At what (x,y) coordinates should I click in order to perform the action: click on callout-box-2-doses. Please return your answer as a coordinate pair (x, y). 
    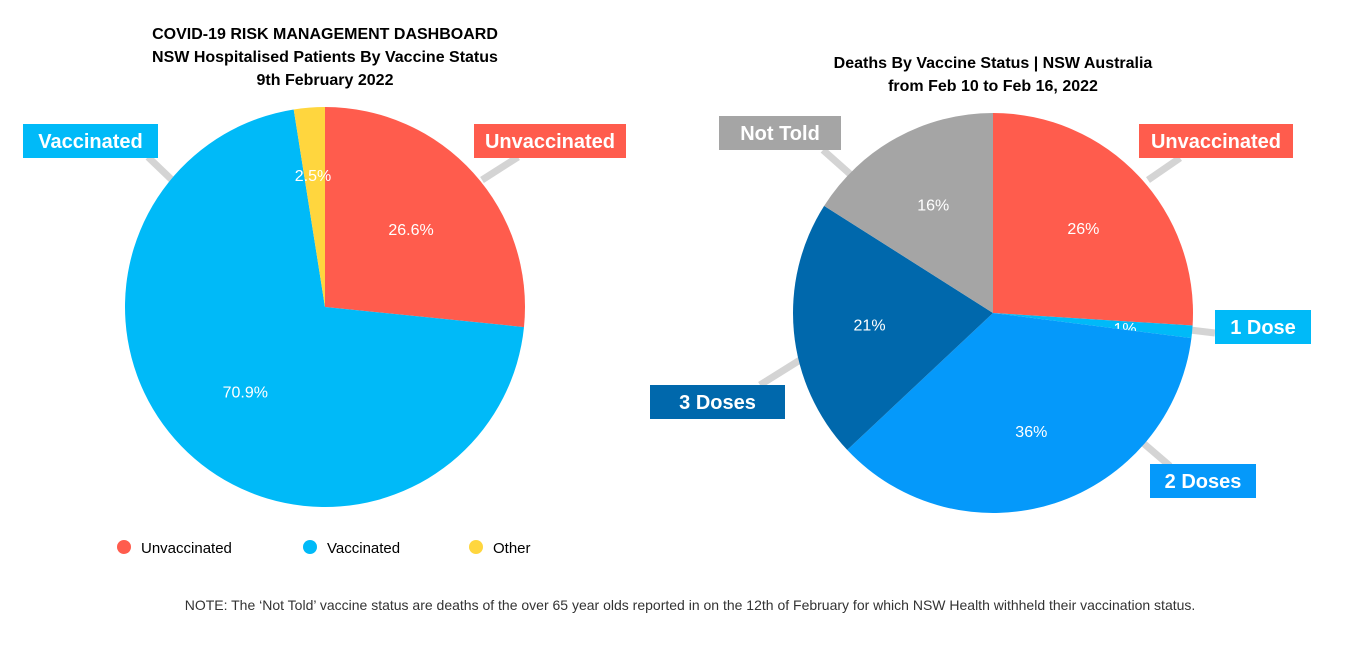
    Looking at the image, I should click on (1203, 481).